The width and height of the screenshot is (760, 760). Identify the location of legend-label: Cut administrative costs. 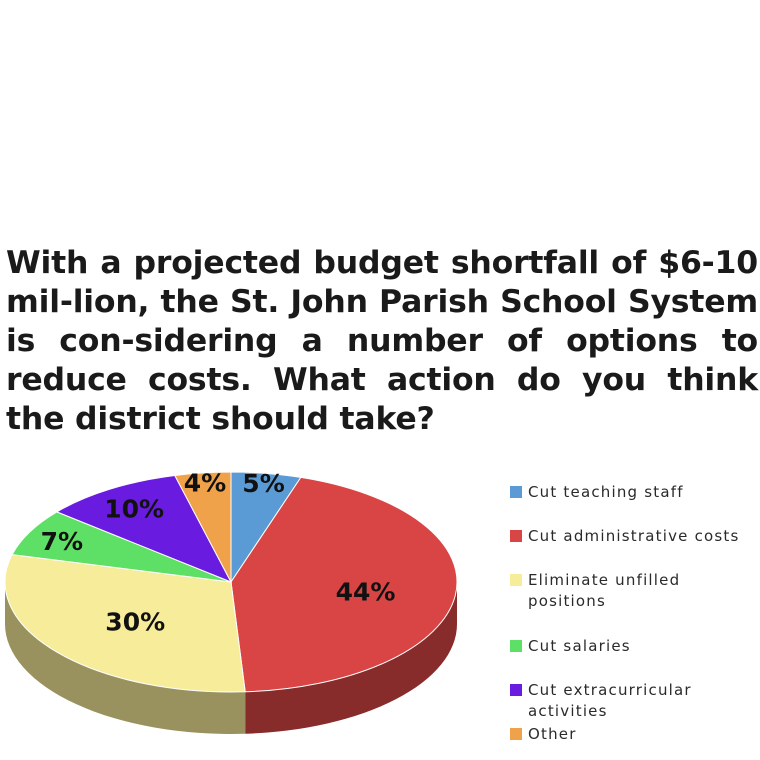
(634, 536).